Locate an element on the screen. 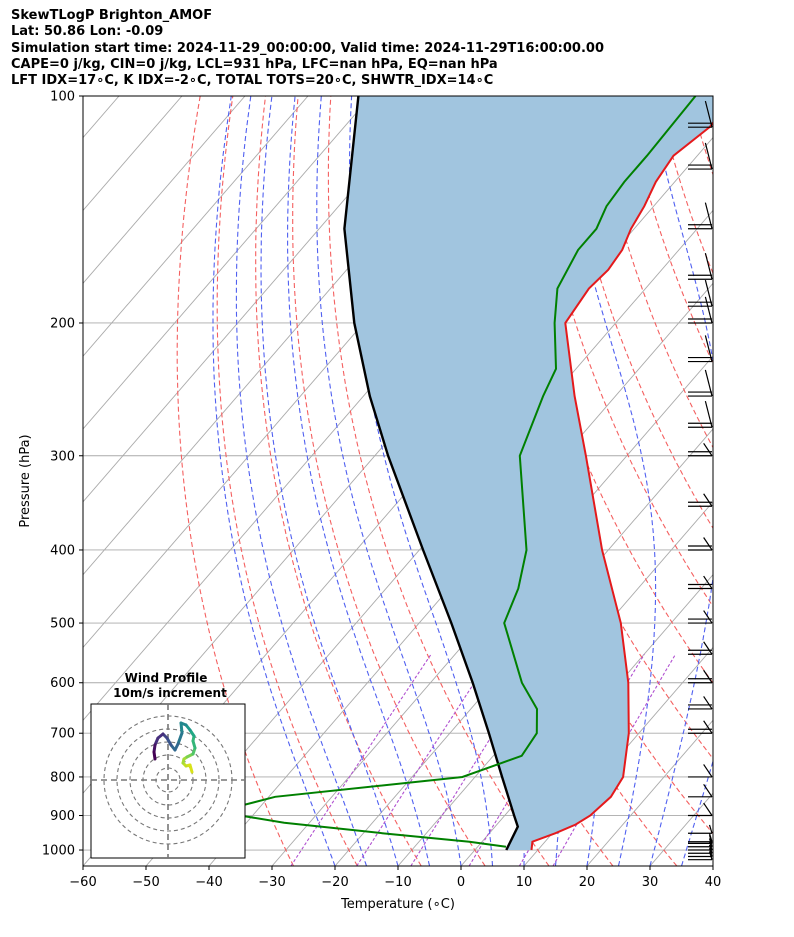  x-tick-label: −20 is located at coordinates (334, 882).